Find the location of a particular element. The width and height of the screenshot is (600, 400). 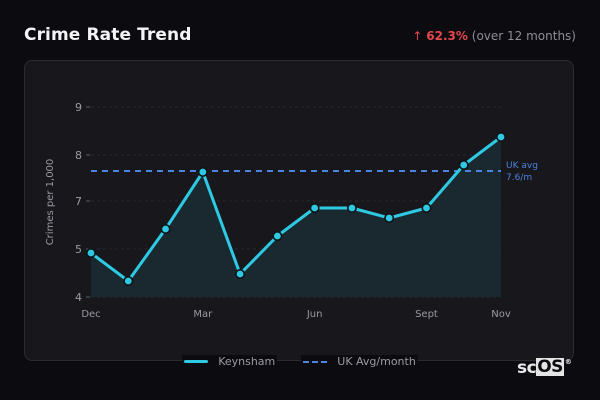

legend-label: UK Avg/month is located at coordinates (376, 361).